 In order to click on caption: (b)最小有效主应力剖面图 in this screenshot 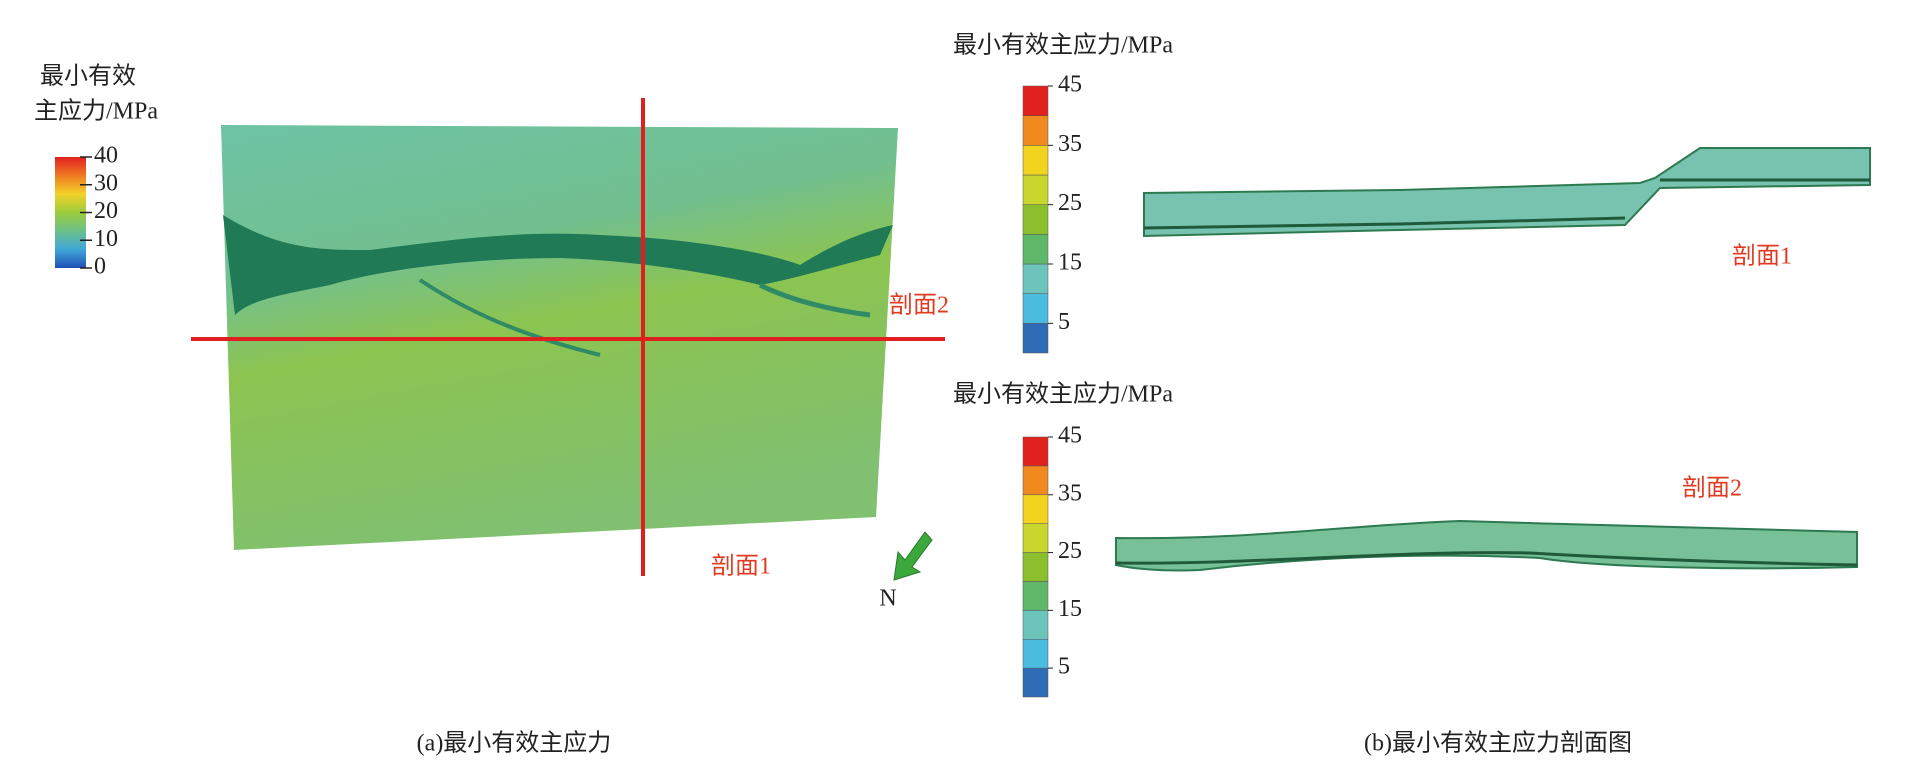, I will do `click(1498, 743)`.